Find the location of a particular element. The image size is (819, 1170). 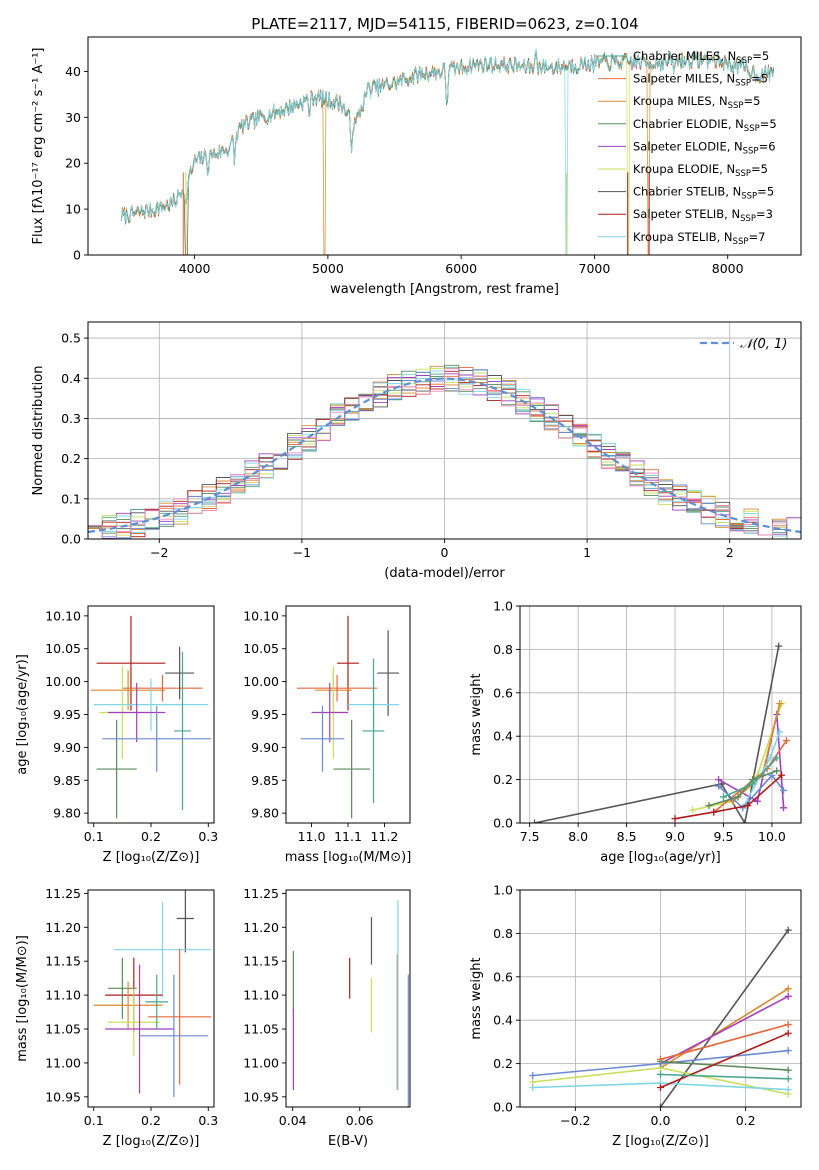

y-tick-label: 30 is located at coordinates (73, 117).